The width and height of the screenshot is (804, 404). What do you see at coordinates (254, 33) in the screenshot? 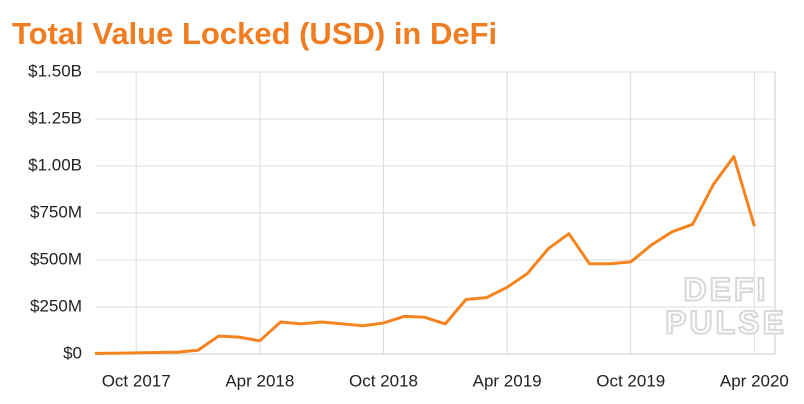
I see `chart-title: Total Value Locked (USD) in DeFi` at bounding box center [254, 33].